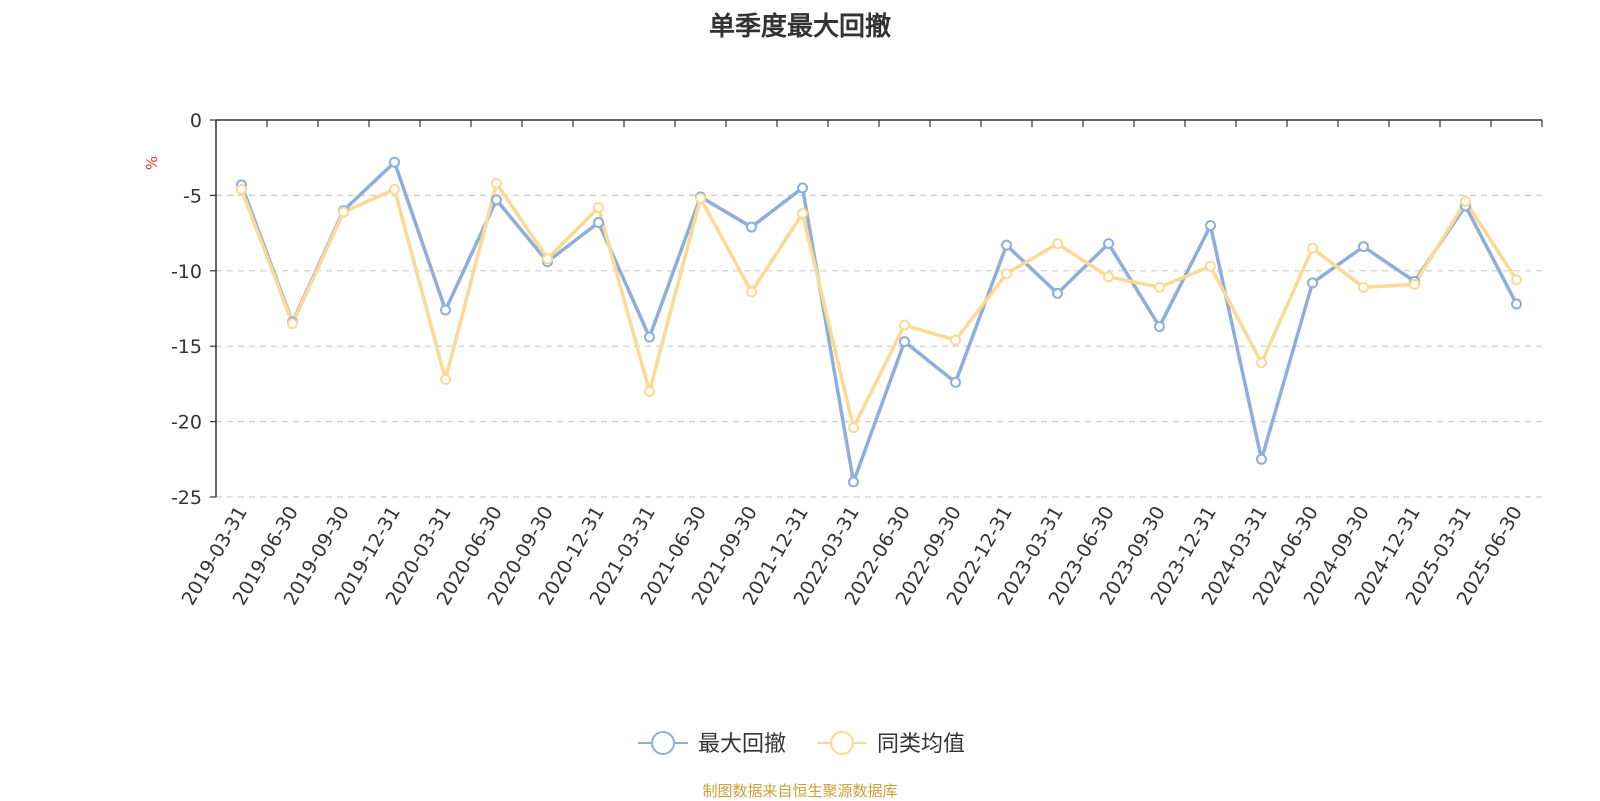  What do you see at coordinates (152, 163) in the screenshot?
I see `y-axis-label: %` at bounding box center [152, 163].